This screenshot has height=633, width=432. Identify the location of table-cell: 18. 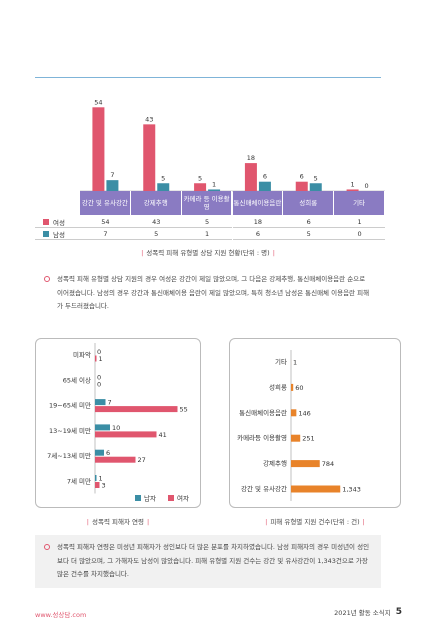
(258, 222).